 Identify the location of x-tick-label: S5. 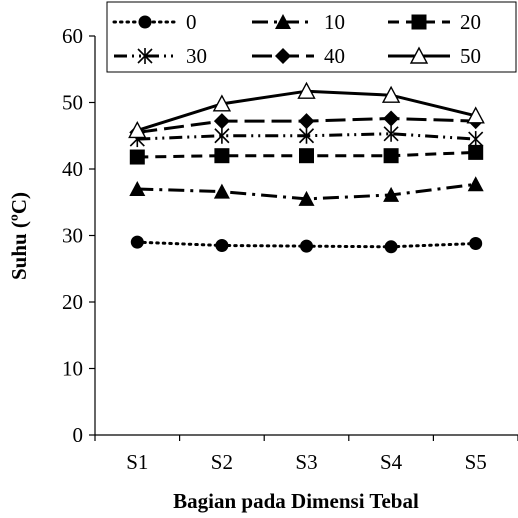
(476, 462).